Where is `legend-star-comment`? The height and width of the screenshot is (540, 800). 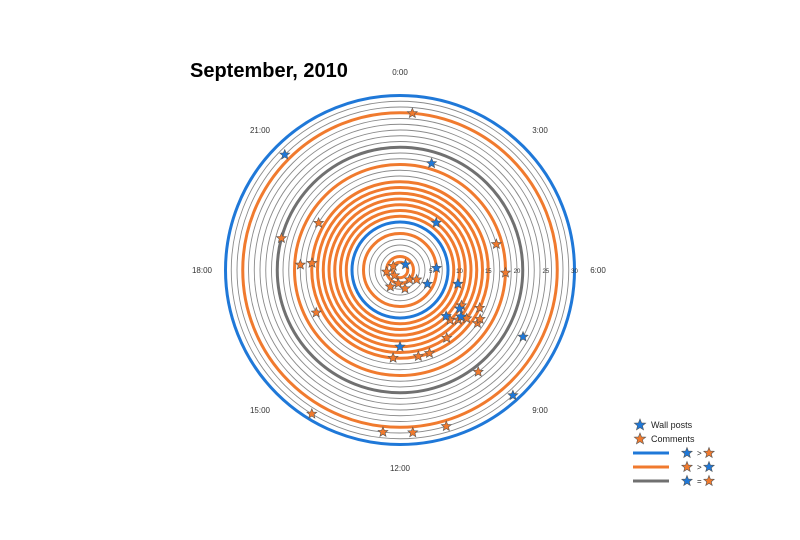
legend-star-comment is located at coordinates (640, 438).